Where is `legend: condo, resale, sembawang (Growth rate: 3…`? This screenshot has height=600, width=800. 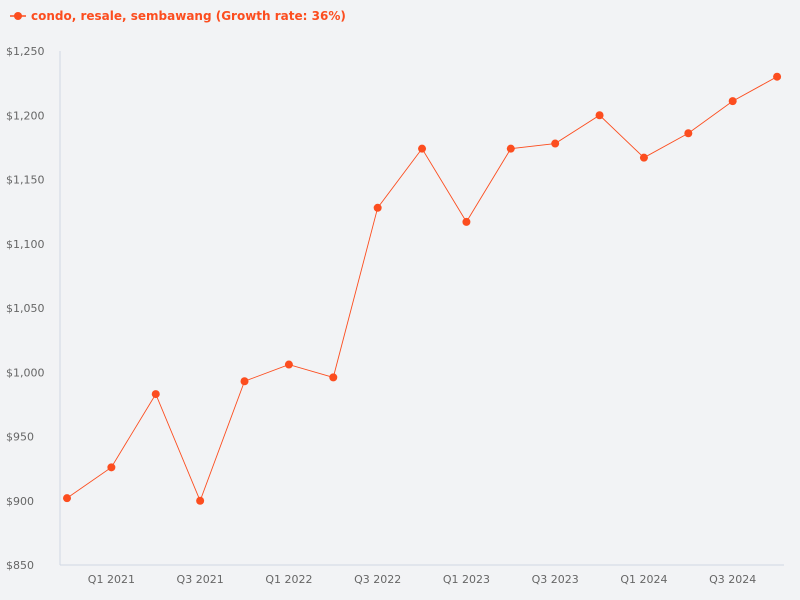
legend: condo, resale, sembawang (Growth rate: 3… is located at coordinates (178, 16).